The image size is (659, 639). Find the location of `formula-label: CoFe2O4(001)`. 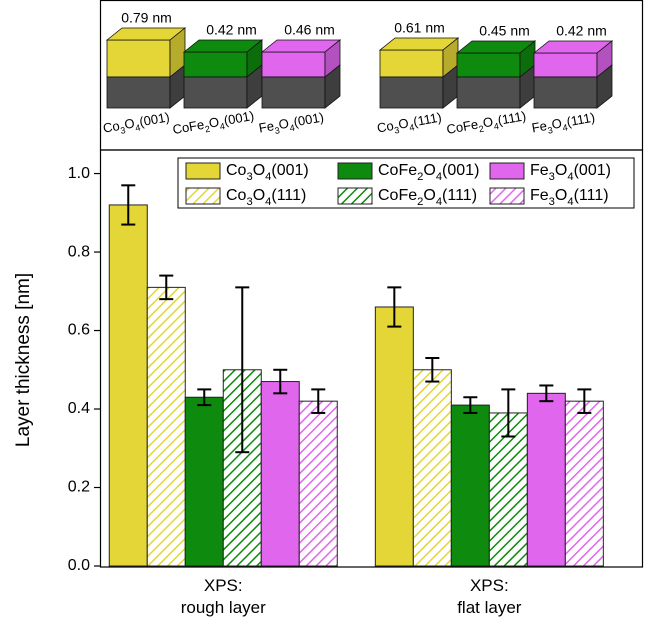

formula-label: CoFe2O4(001) is located at coordinates (213, 124).